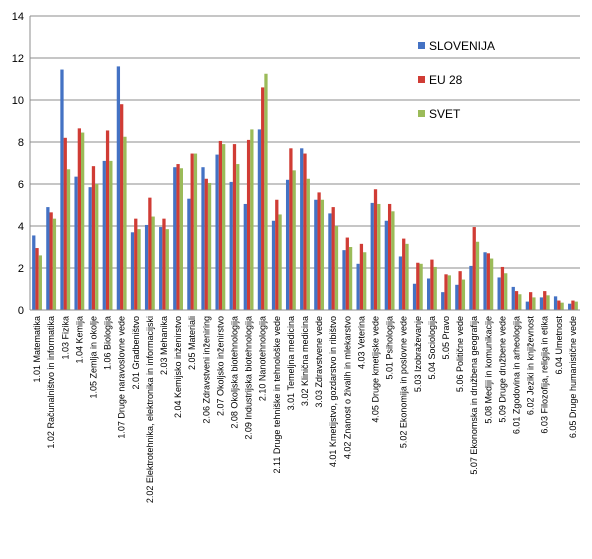 The image size is (592, 559). I want to click on x-tick-label: 6.03 Filozofija, religija in etika, so click(545, 375).